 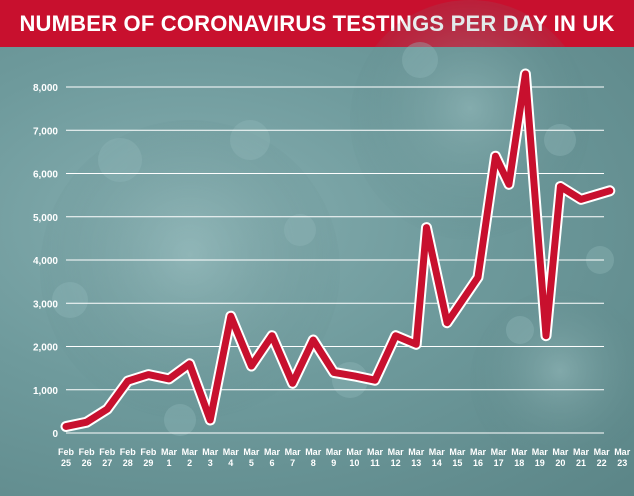 I want to click on x-tick-day: 7, so click(x=292, y=463).